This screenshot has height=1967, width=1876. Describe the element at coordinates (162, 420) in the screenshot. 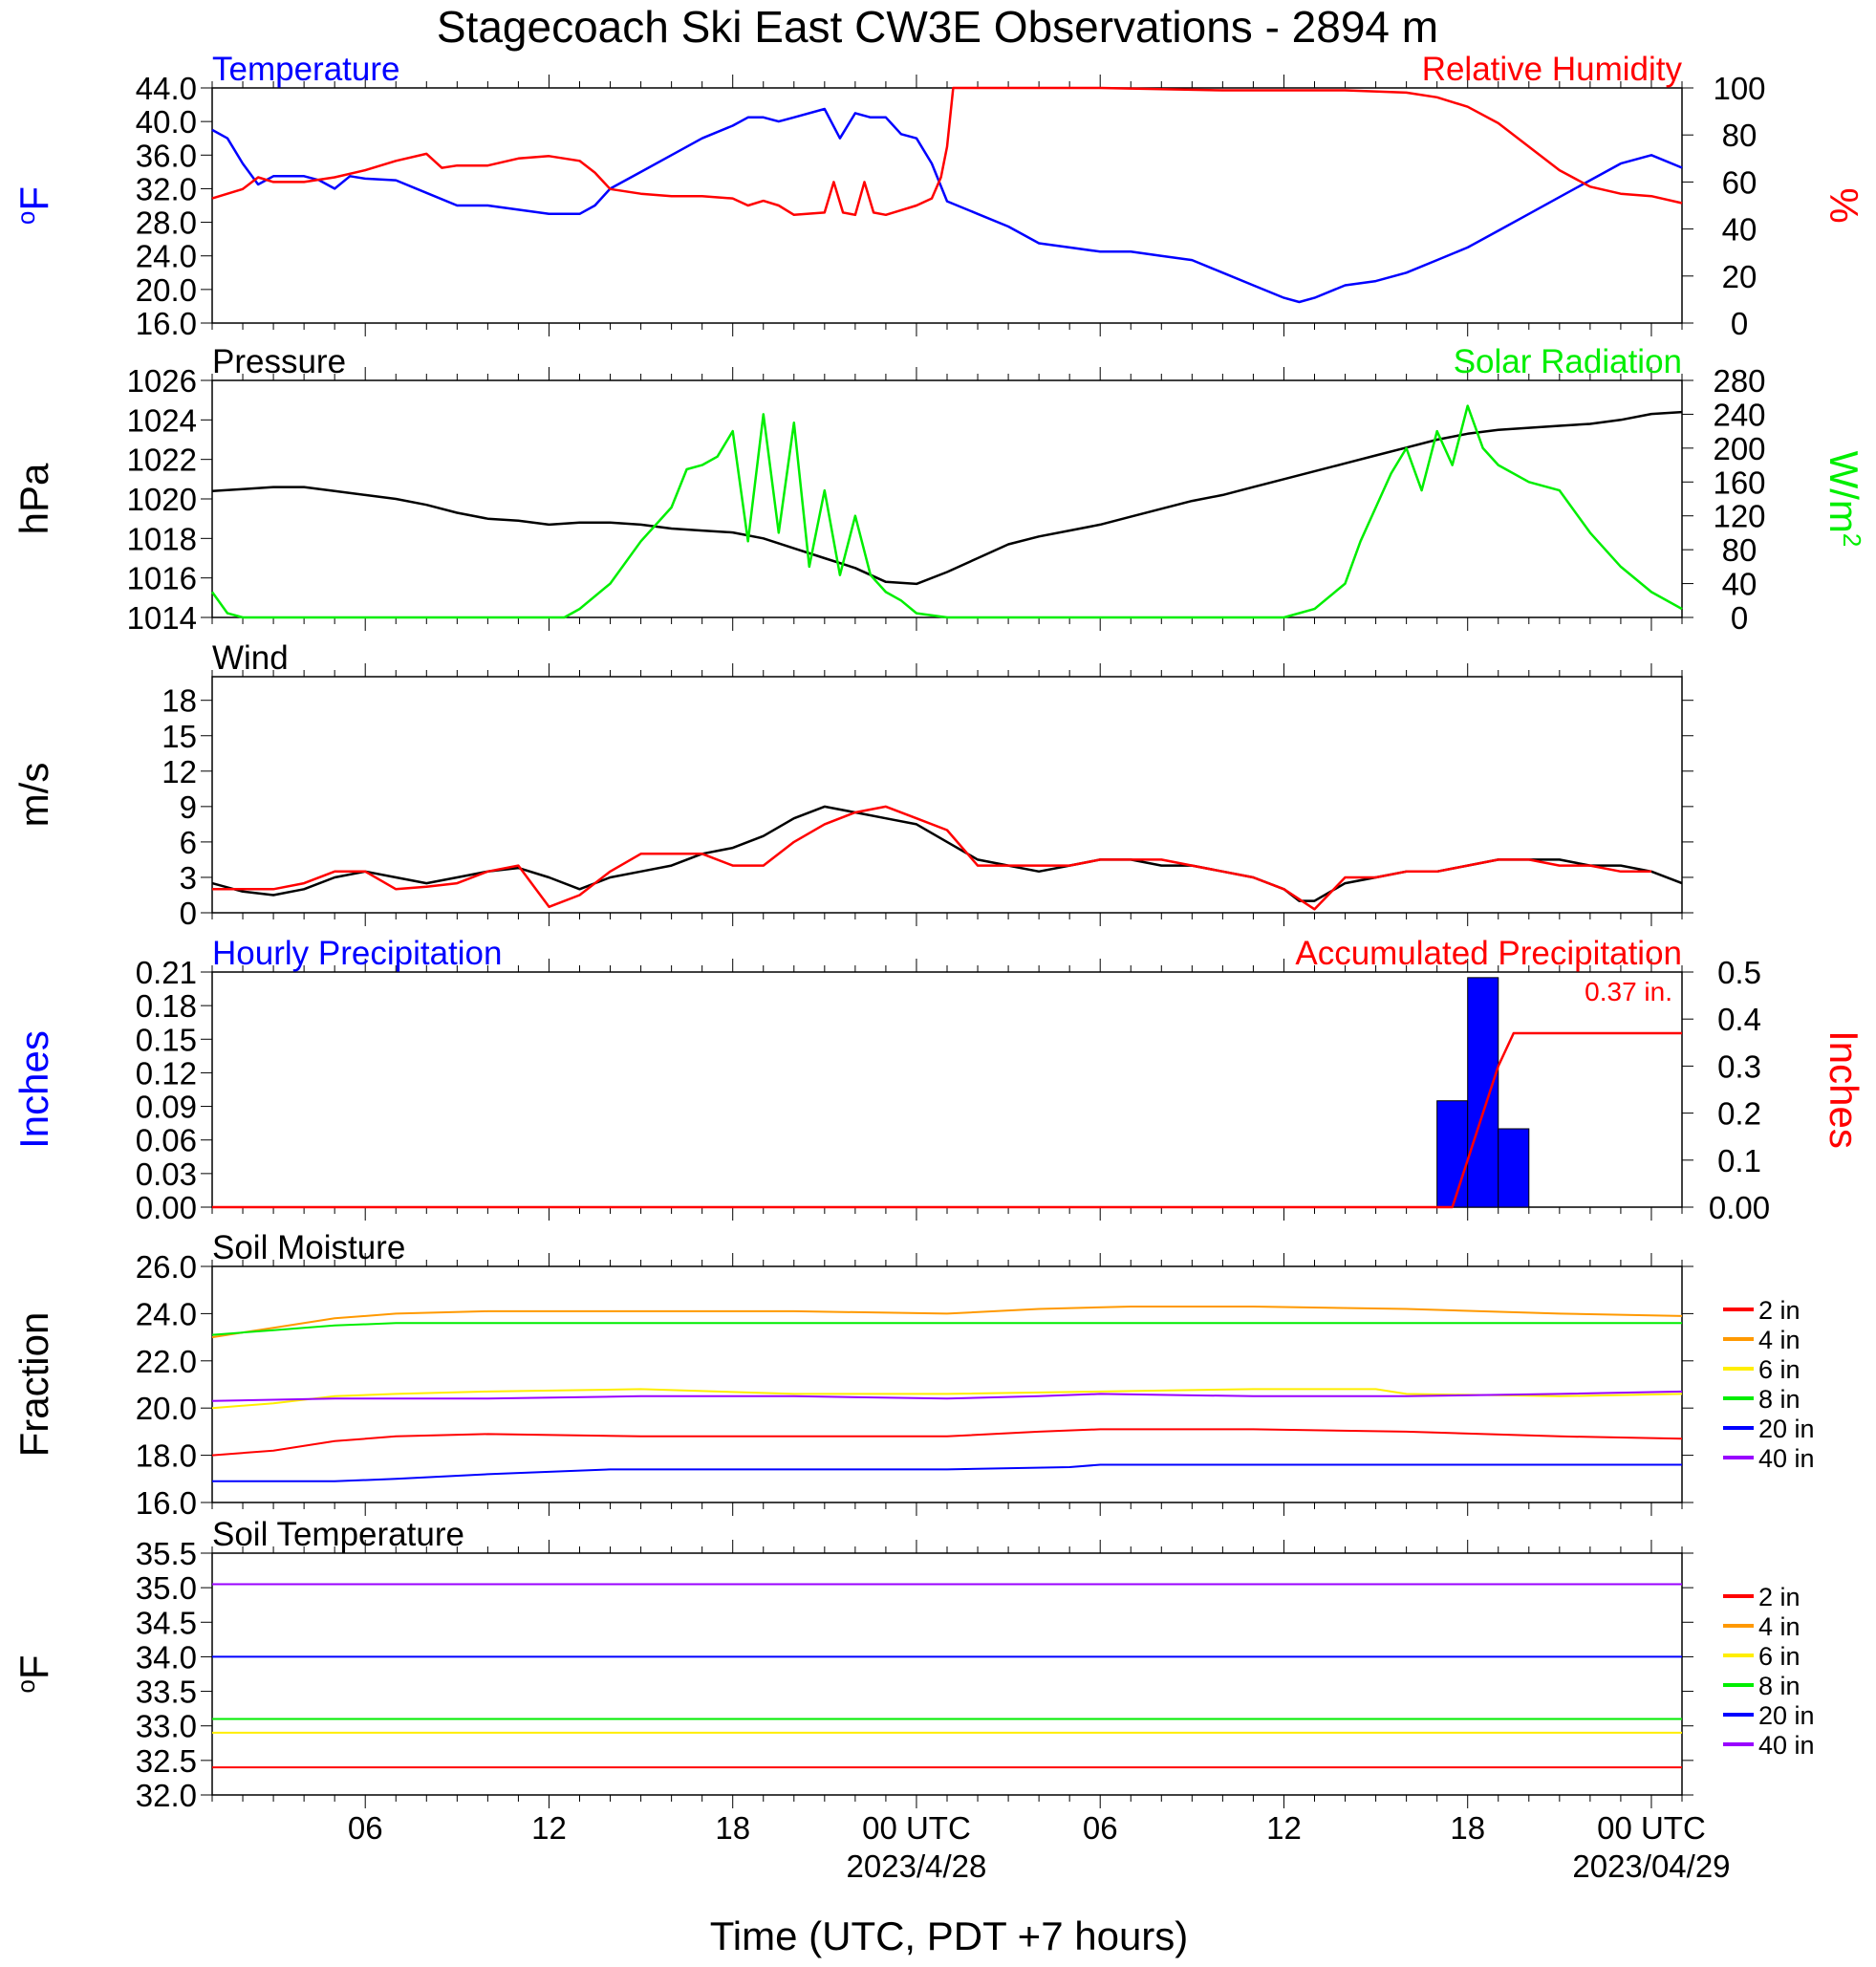

I see `y-tick-label: 1024` at that location.